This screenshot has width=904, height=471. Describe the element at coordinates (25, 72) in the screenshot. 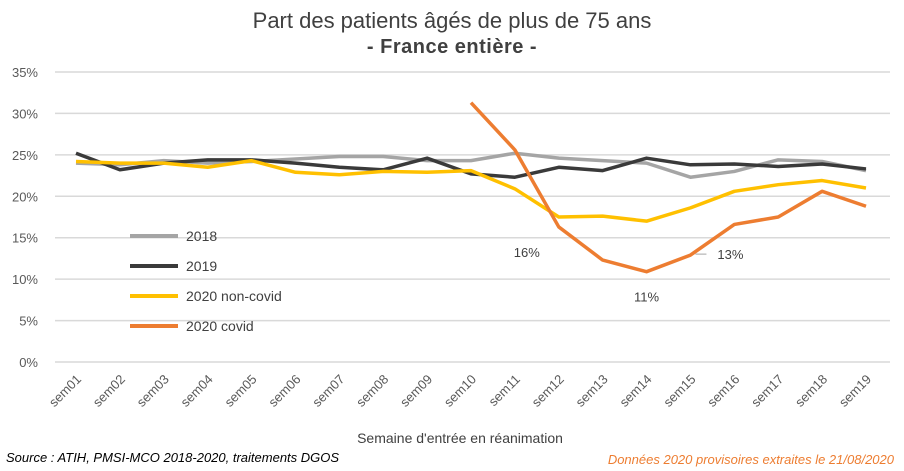

I see `y-tick-label: 35%` at that location.